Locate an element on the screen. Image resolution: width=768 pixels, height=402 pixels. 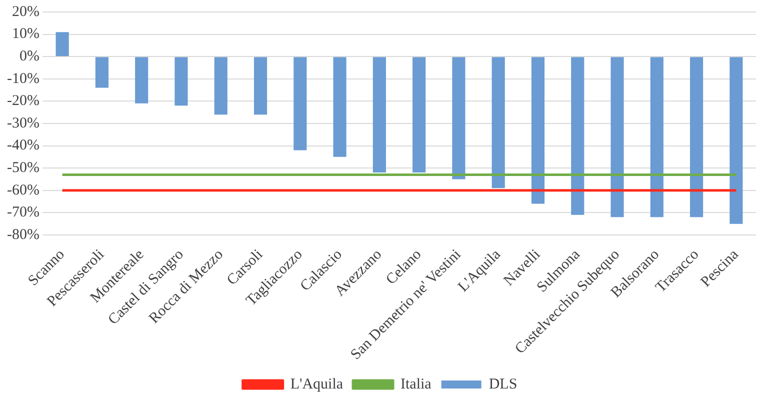
y-tick-label: -20% is located at coordinates (23, 101).